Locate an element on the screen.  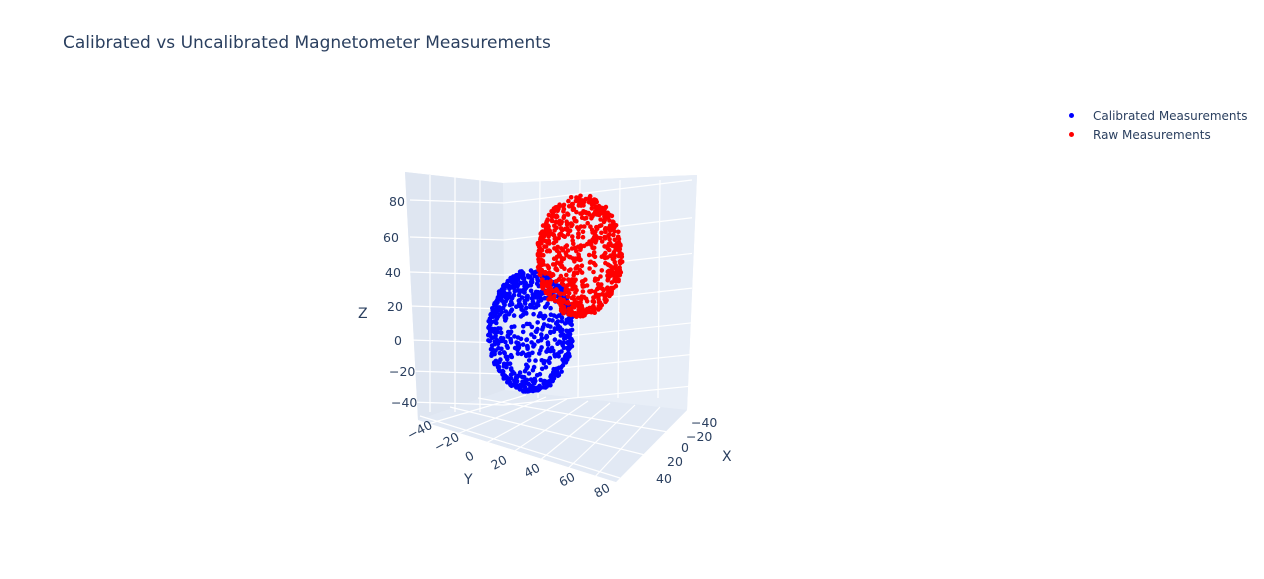
z-tick-label: 40 is located at coordinates (393, 272).